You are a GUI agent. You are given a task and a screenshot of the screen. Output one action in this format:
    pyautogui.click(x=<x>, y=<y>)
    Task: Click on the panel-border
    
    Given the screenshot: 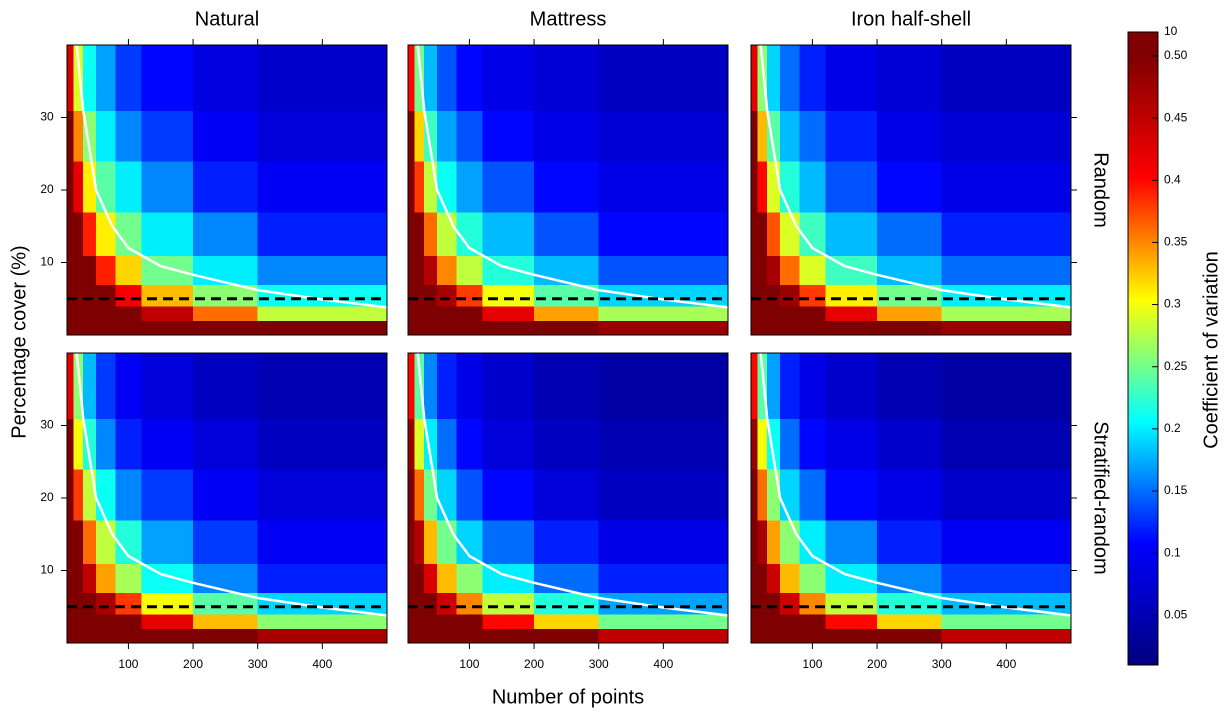 What is the action you would take?
    pyautogui.click(x=568, y=498)
    